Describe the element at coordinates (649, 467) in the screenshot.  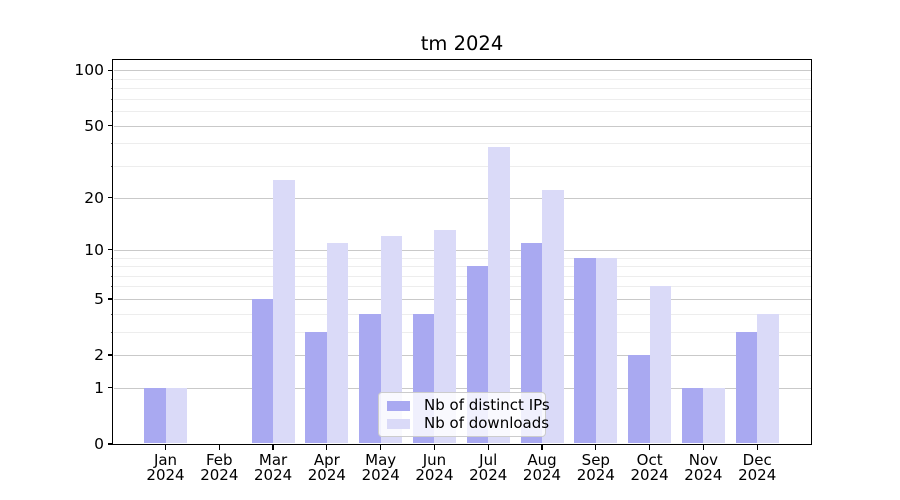
I see `x-tick-label: Oct 2024` at that location.